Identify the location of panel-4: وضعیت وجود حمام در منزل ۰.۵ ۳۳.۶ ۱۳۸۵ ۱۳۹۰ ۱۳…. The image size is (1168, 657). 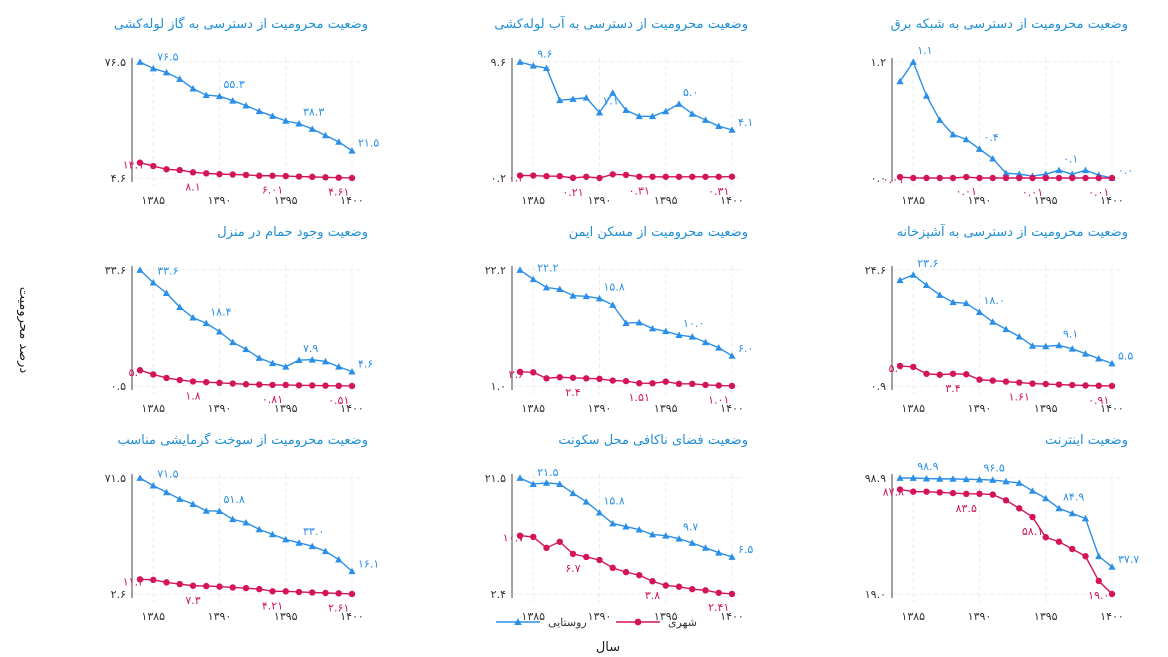
(239, 320).